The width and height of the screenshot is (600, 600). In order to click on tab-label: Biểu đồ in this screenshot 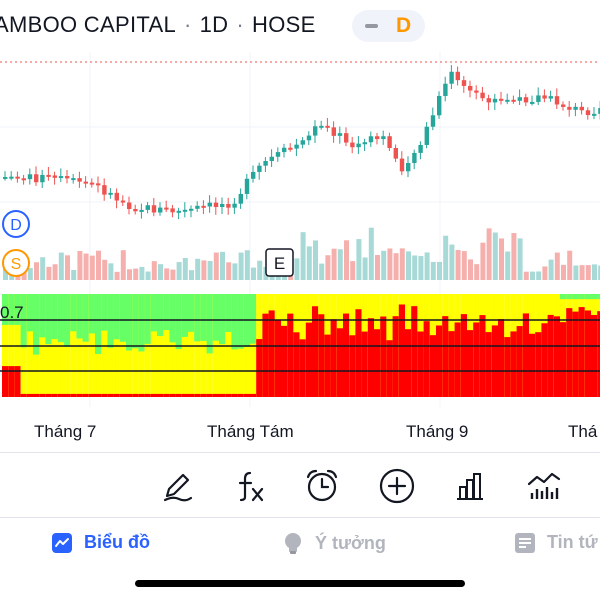, I will do `click(117, 542)`.